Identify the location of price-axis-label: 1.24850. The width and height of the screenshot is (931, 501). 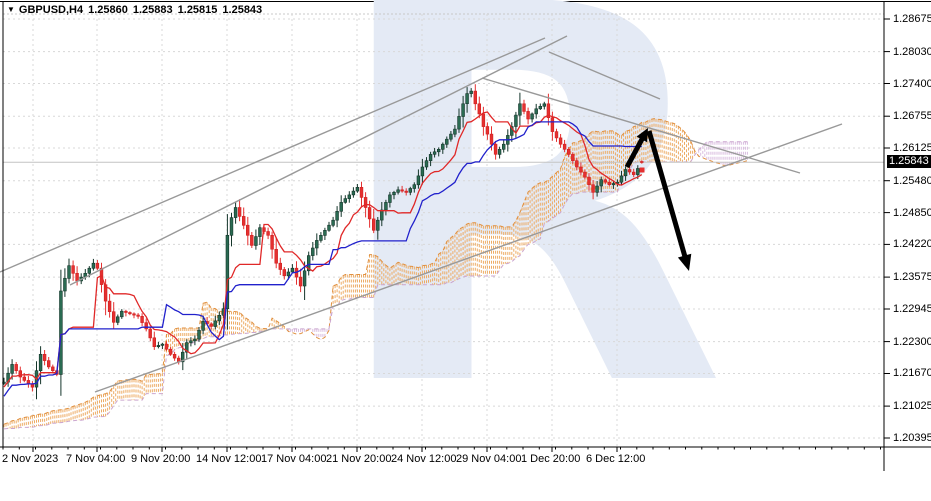
(912, 212).